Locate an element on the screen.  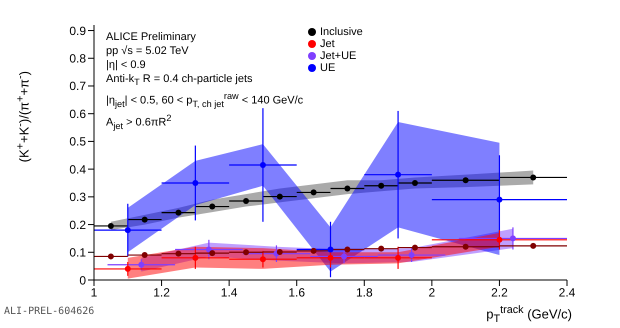
y-tick-label: 0.1 is located at coordinates (77, 253).